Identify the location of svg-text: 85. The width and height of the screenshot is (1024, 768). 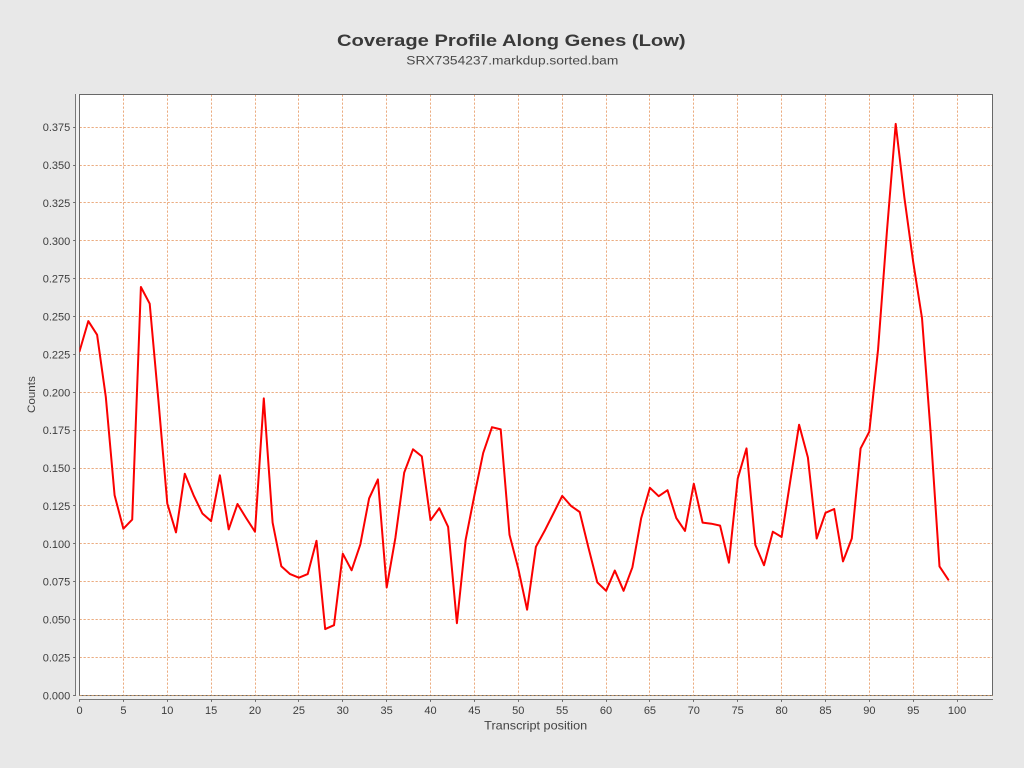
(825, 711).